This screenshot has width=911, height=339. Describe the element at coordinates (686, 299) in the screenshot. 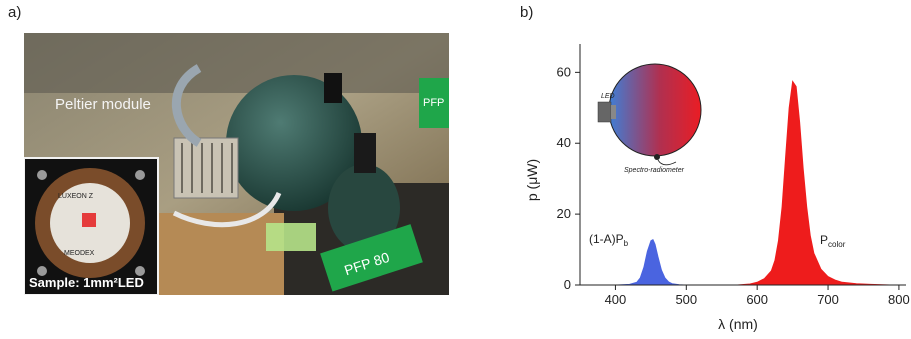

I see `x-tick-label: 500` at that location.